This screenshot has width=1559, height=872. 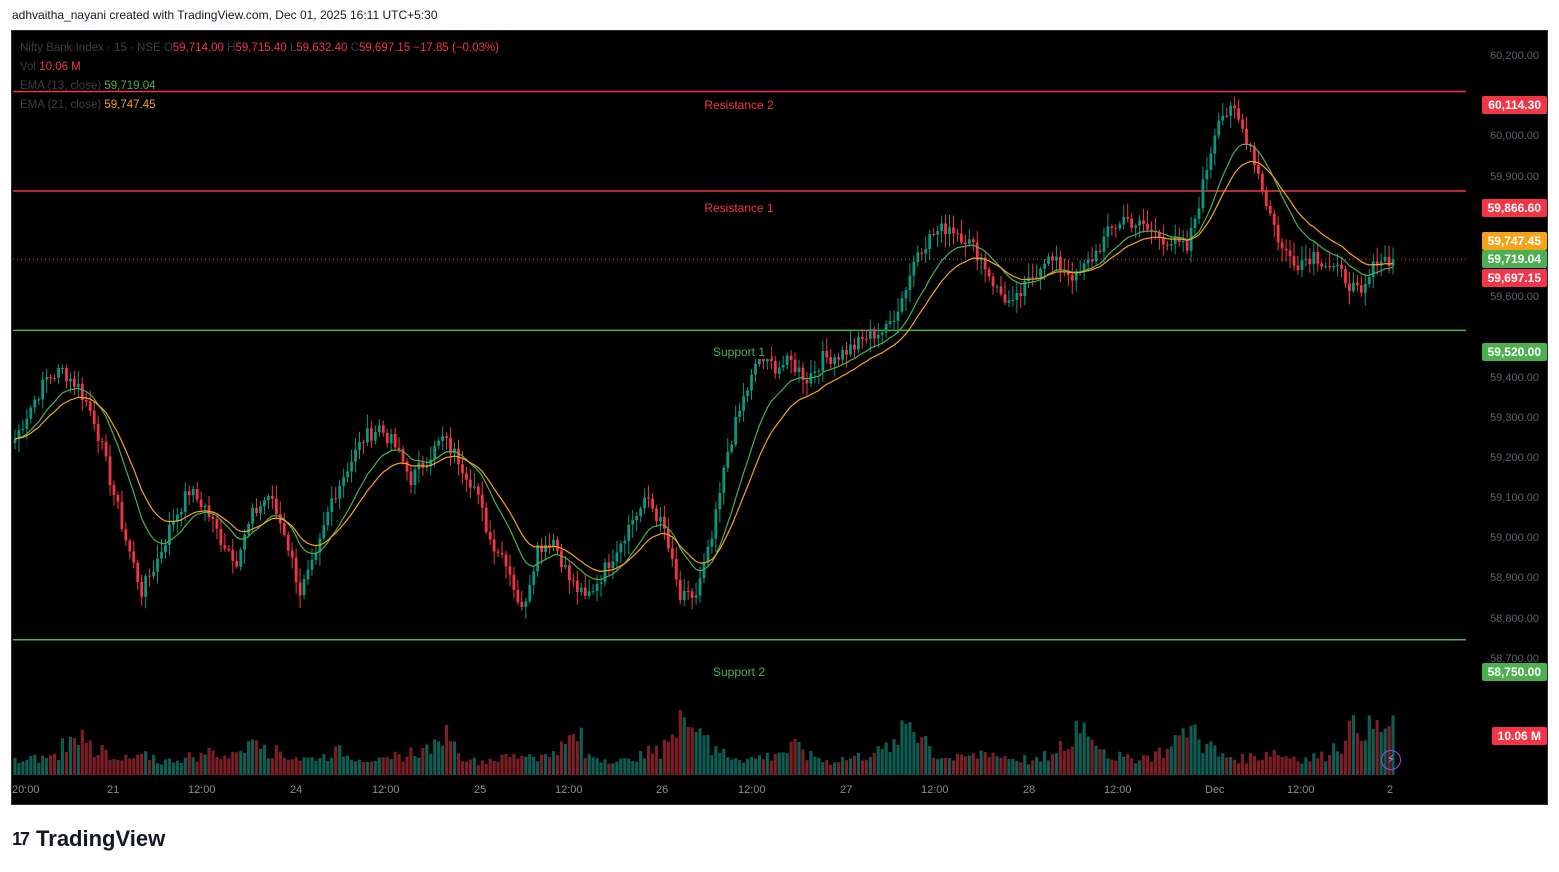 What do you see at coordinates (90, 48) in the screenshot?
I see `symbol-name: Nifty Bank Index · 15 · NSE` at bounding box center [90, 48].